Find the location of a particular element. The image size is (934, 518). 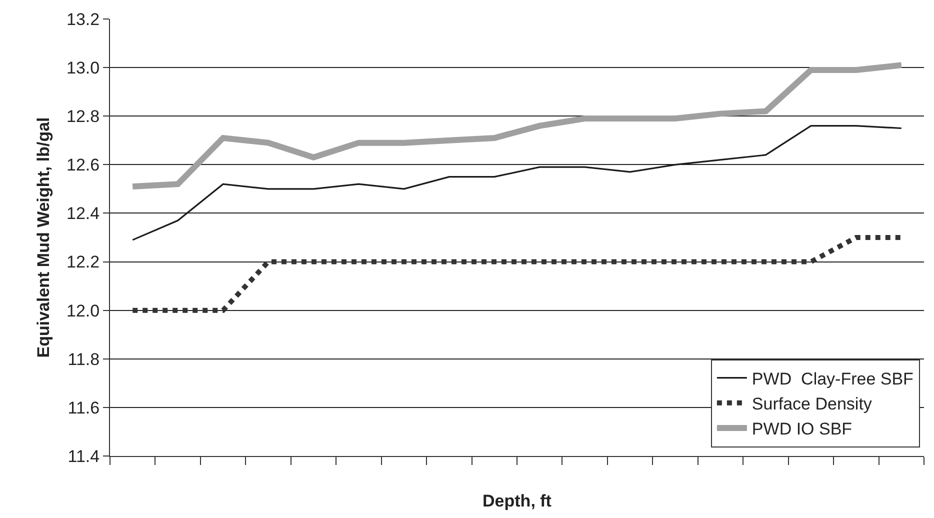

legend-label: PWD Clay-Free SBF is located at coordinates (833, 378).